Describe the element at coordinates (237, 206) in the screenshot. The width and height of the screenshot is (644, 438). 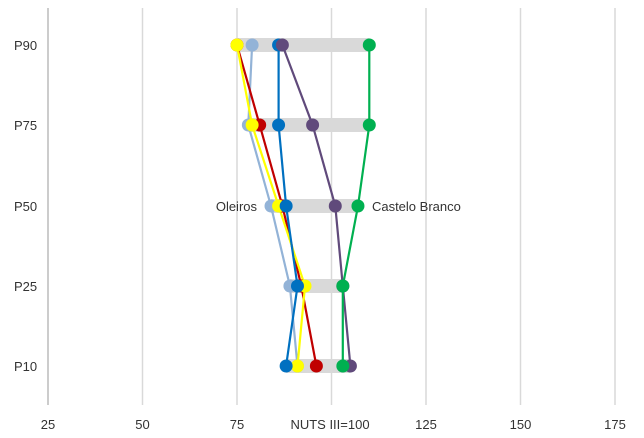
I see `annotation-1: Oleiros` at that location.